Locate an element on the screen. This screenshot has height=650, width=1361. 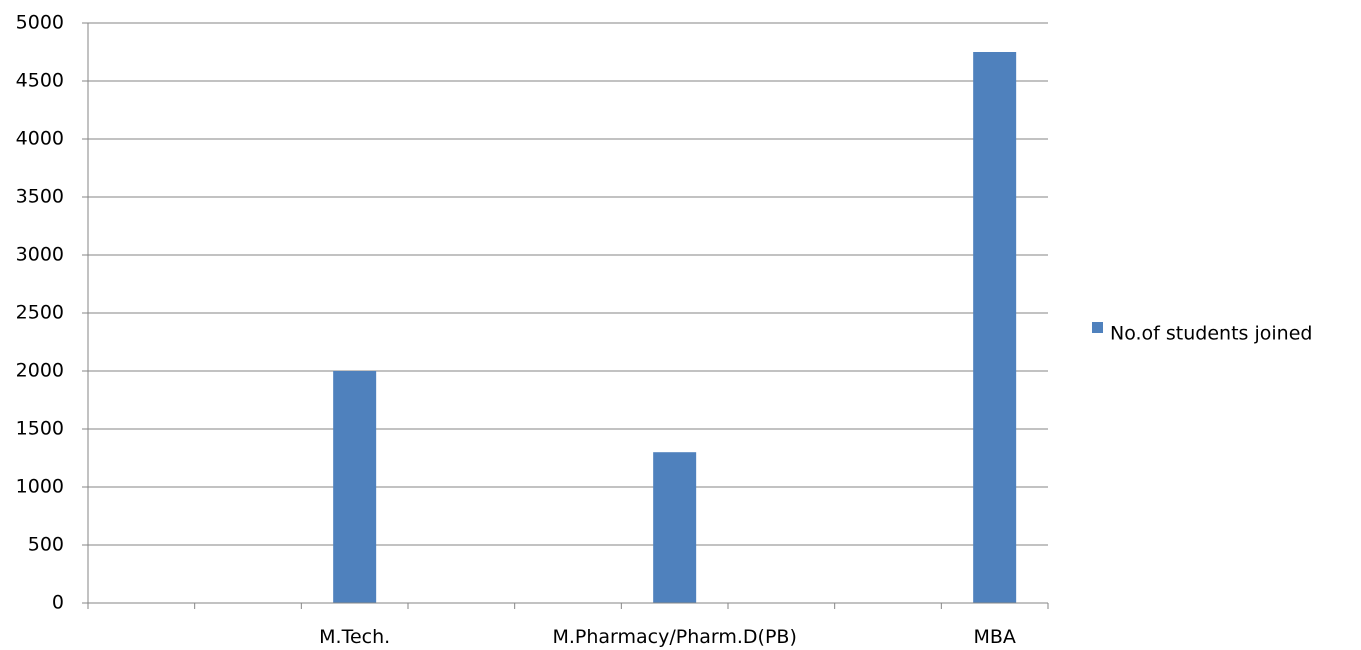
y-tick-label: 3500 is located at coordinates (40, 197).